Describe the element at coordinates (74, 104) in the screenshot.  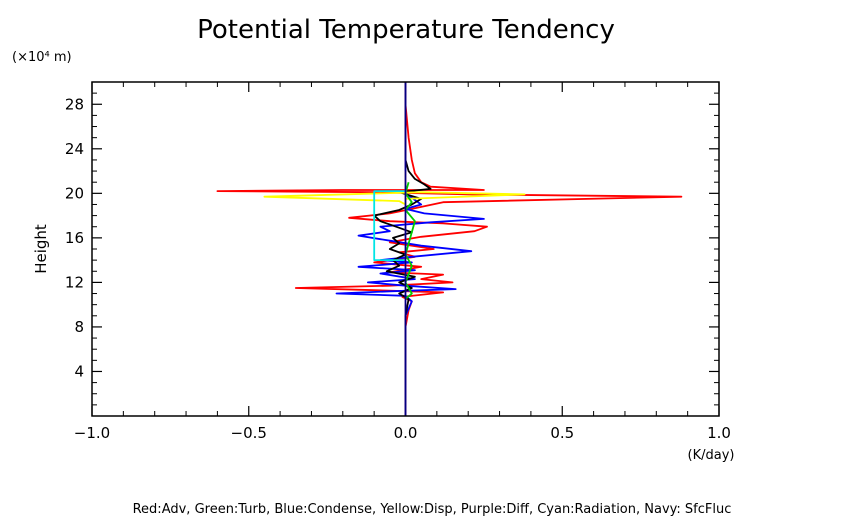
I see `y-tick-label: 28` at that location.